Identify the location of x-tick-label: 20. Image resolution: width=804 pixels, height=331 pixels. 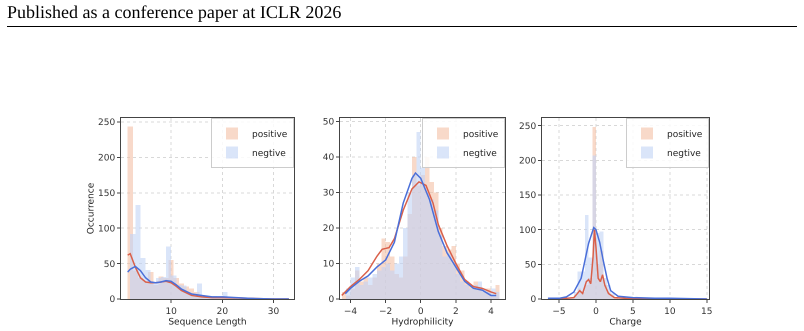
(222, 311).